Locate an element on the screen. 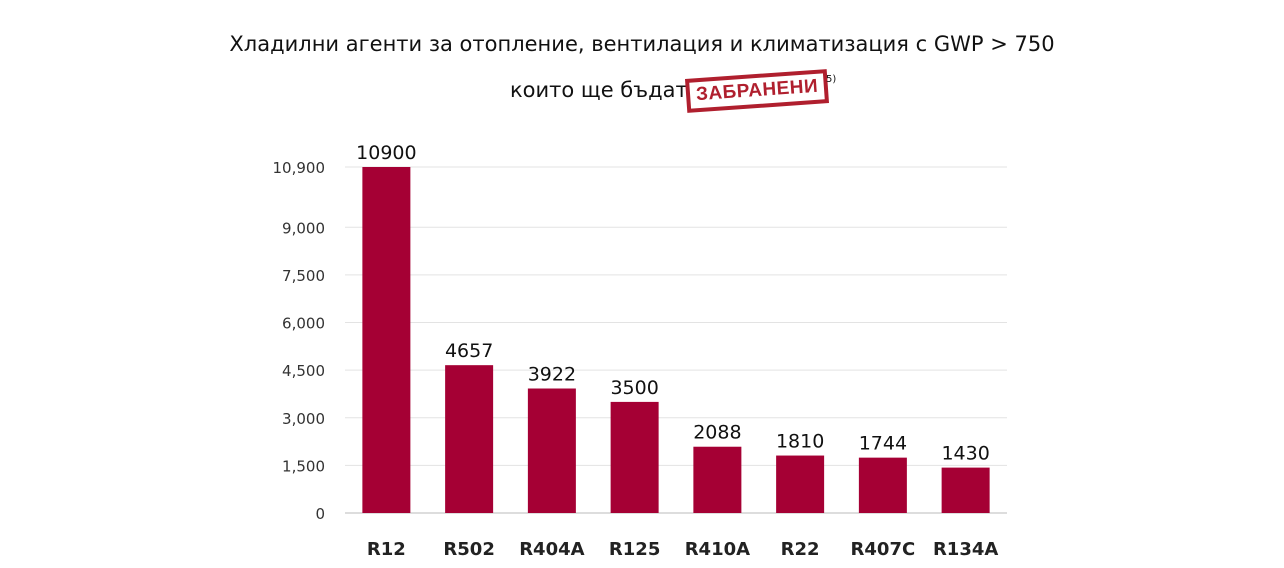  y-tick-label: 4,500 is located at coordinates (303, 371).